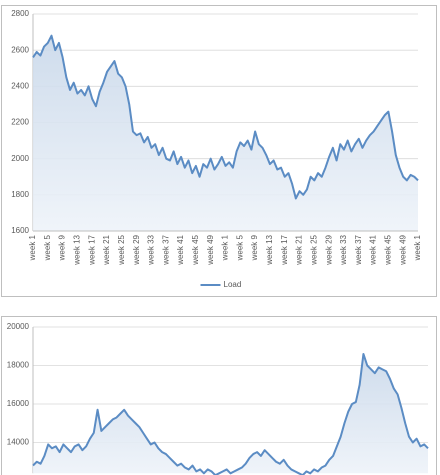 The height and width of the screenshot is (475, 440). I want to click on y-tick-label: 20000, so click(18, 326).